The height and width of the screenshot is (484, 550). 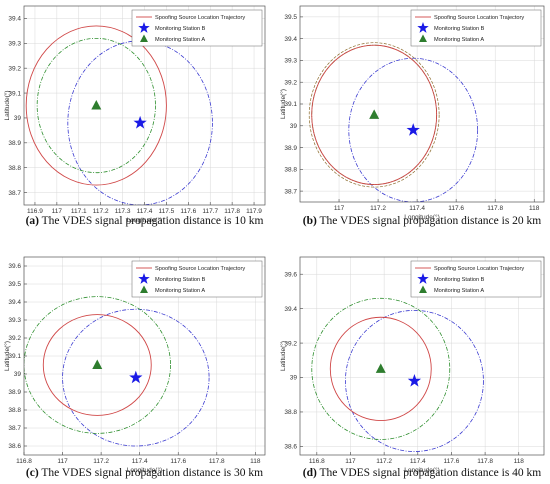 What do you see at coordinates (254, 211) in the screenshot?
I see `x-tick-label: 117.9` at bounding box center [254, 211].